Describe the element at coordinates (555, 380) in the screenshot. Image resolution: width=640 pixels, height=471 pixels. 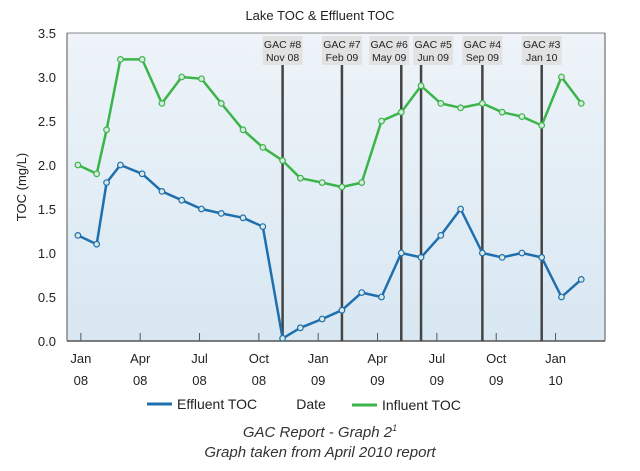
I see `x-tick-label: 10` at that location.